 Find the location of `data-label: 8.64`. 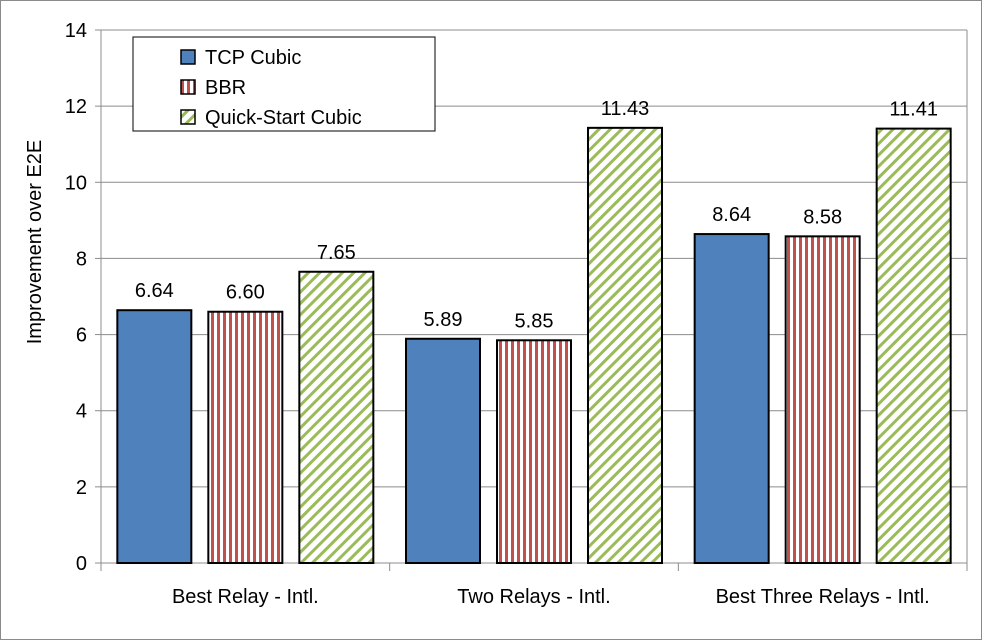

data-label: 8.64 is located at coordinates (731, 215).